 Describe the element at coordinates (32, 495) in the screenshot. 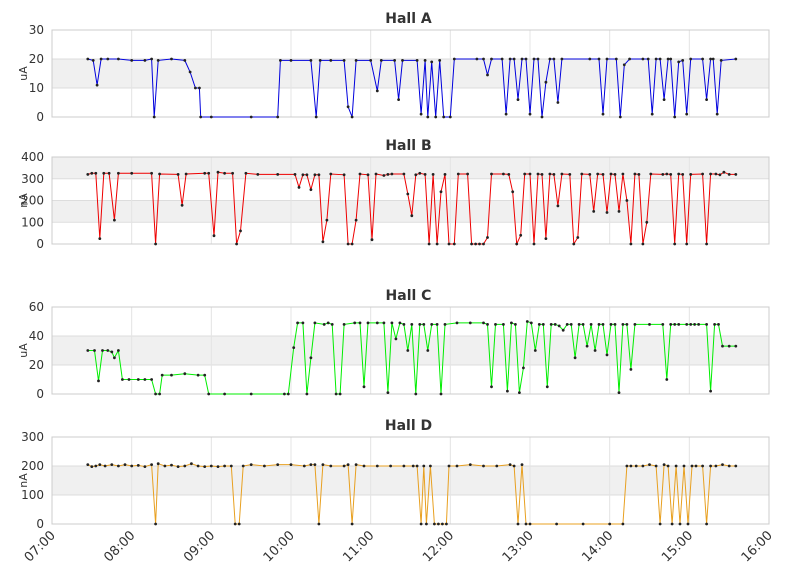

I see `y-tick-label: 100` at that location.